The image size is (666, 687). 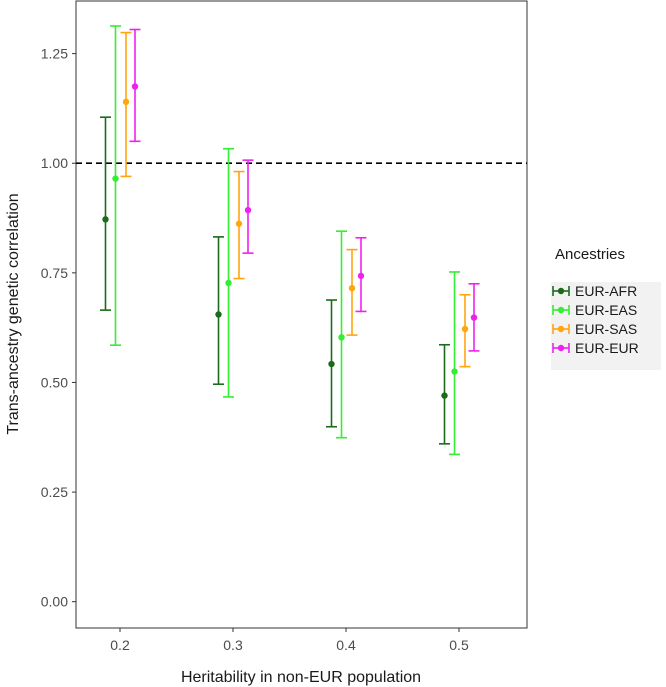 I want to click on x-tick-label: 0.3, so click(x=233, y=645).